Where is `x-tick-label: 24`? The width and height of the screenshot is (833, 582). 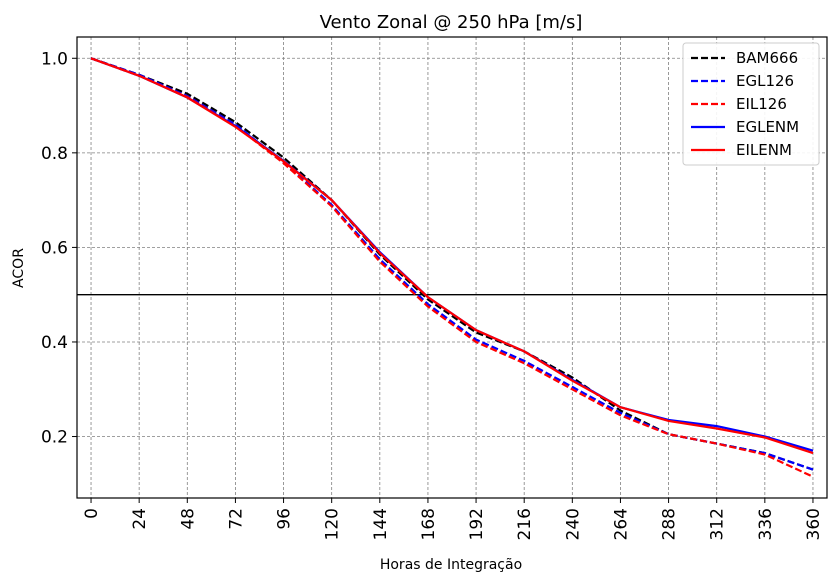 x-tick-label: 24 is located at coordinates (140, 519).